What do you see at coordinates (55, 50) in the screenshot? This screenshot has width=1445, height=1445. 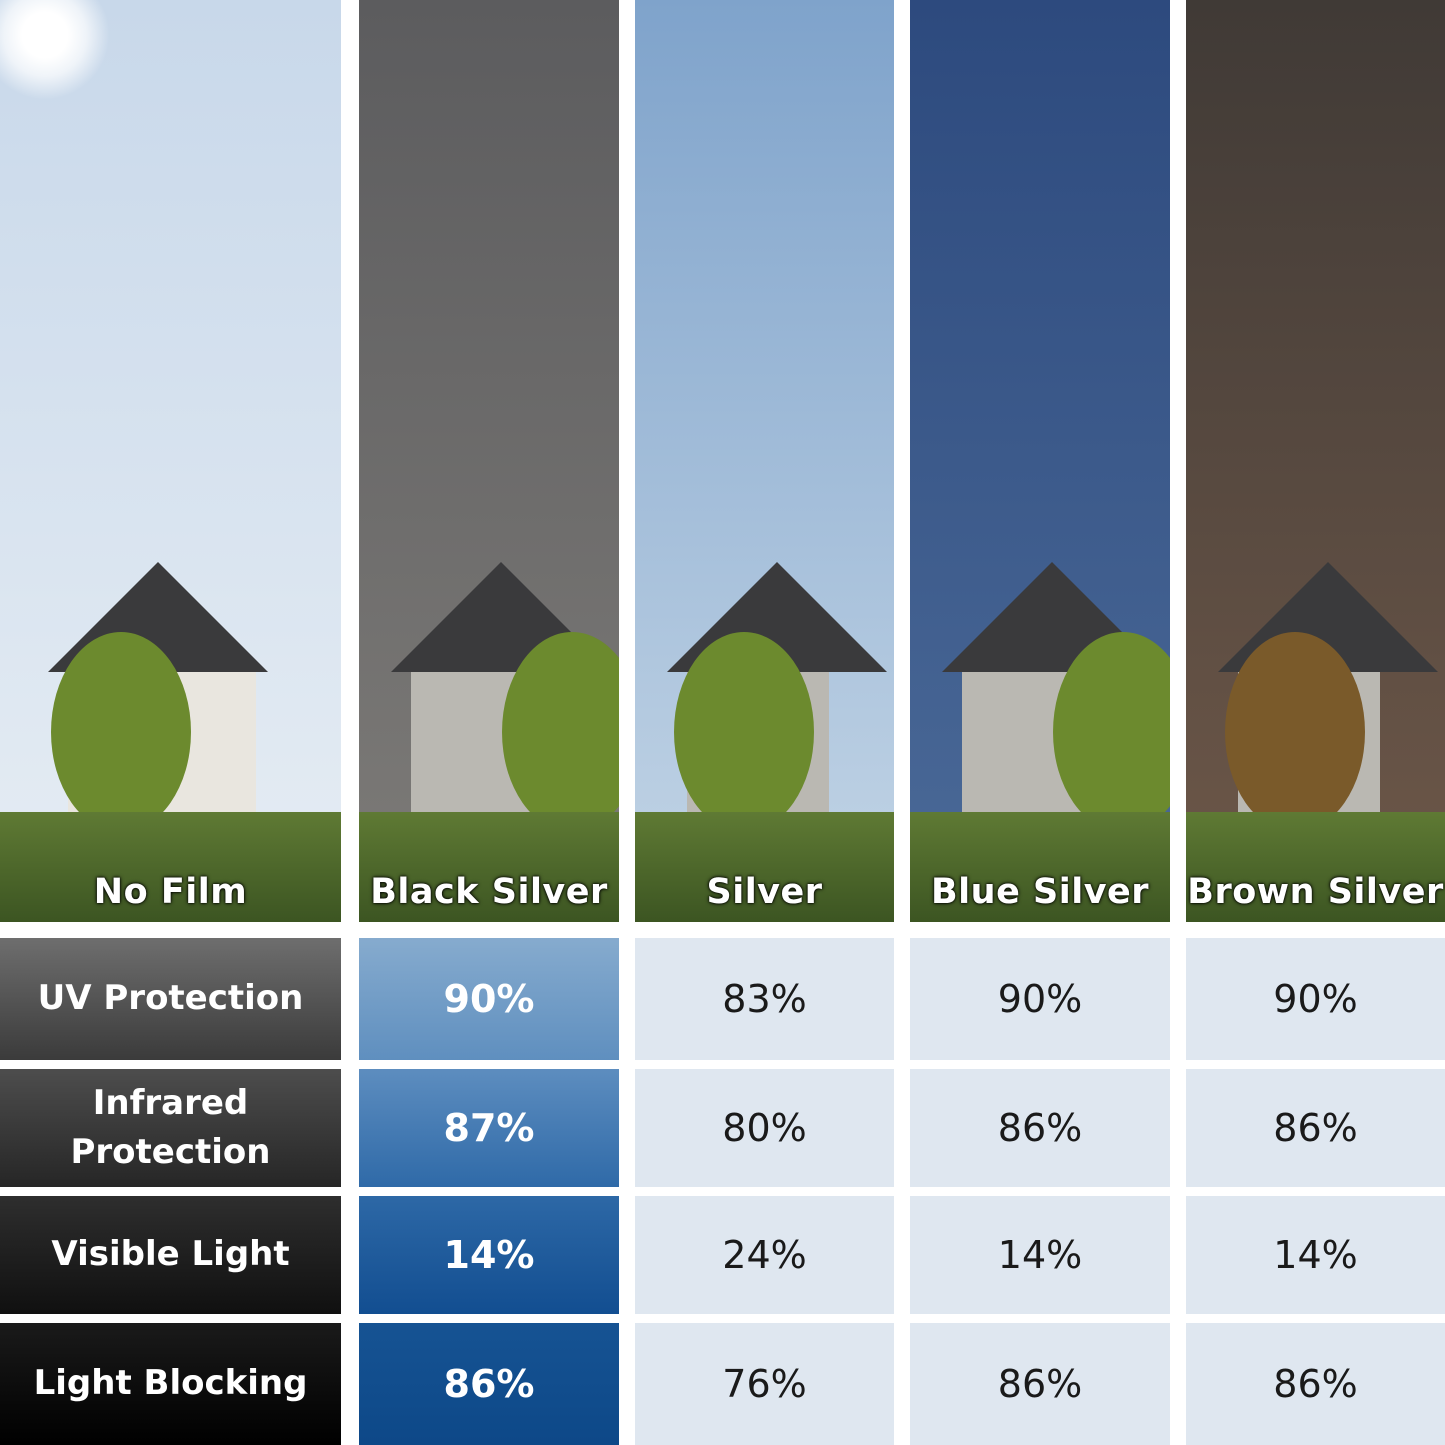 I see `sun-icon` at bounding box center [55, 50].